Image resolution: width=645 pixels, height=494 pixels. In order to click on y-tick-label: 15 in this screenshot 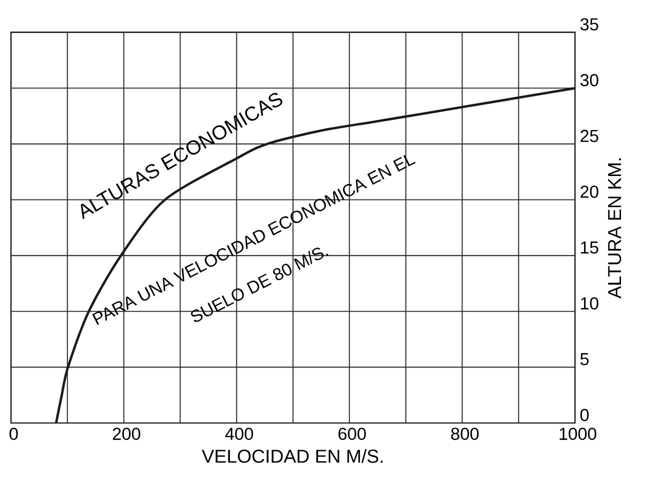, I will do `click(589, 248)`.